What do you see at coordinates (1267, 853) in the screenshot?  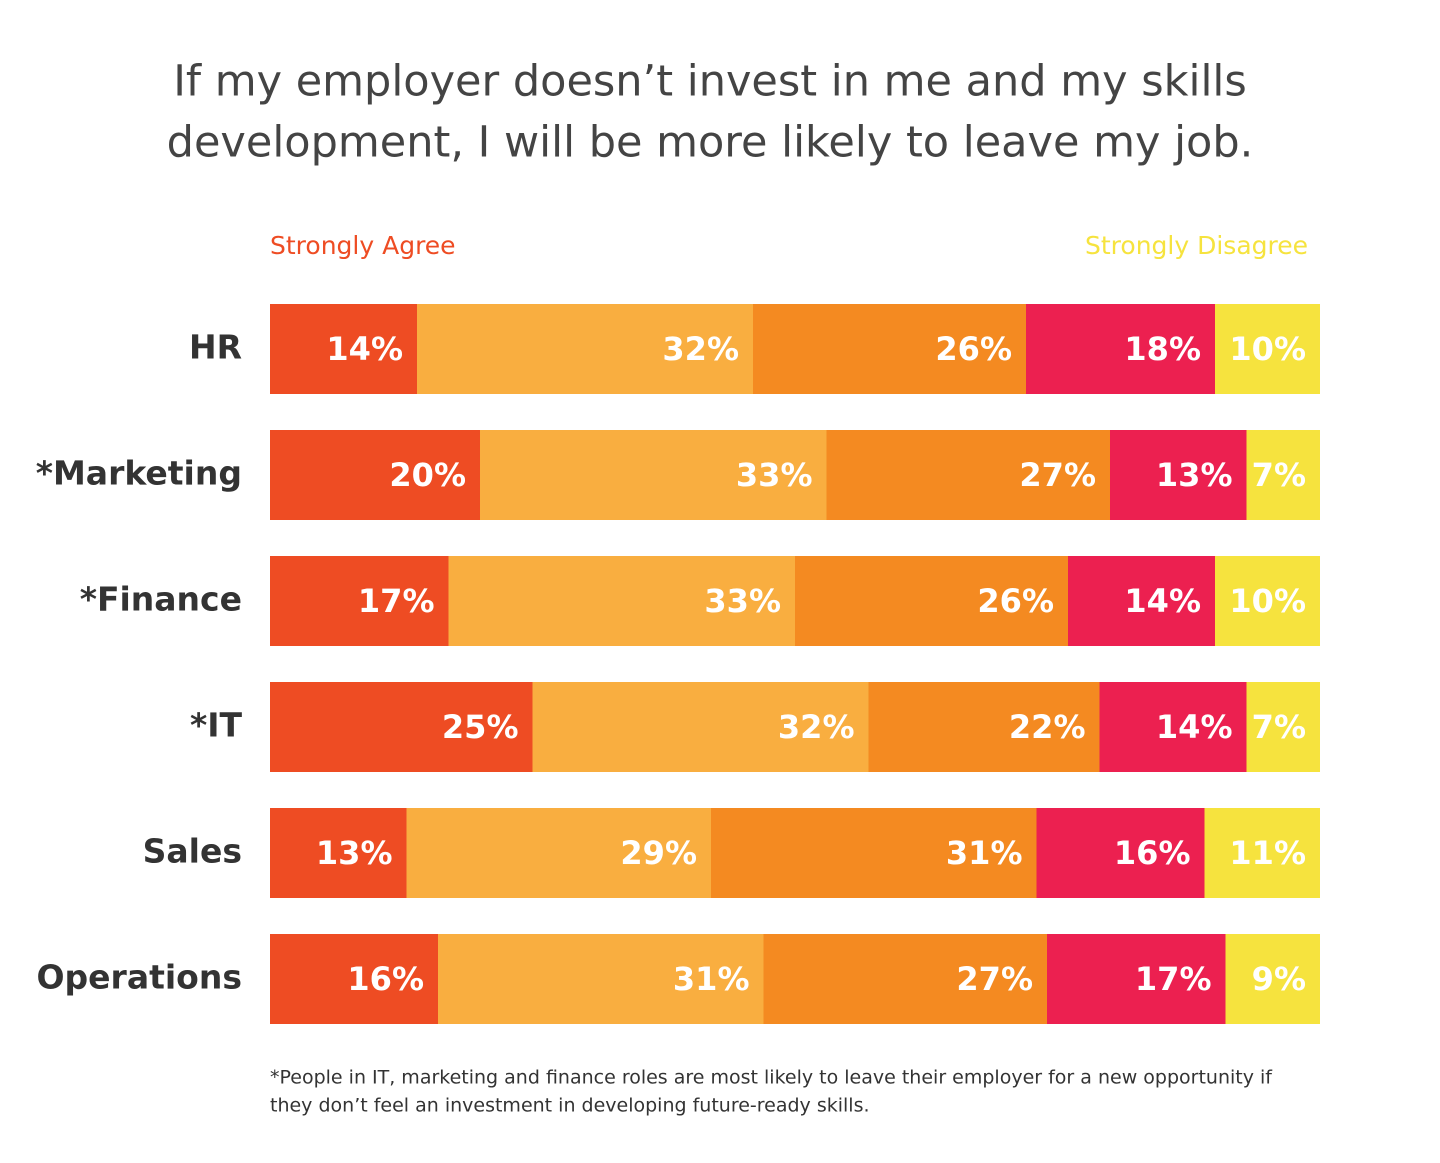 I see `value-label: 11%` at bounding box center [1267, 853].